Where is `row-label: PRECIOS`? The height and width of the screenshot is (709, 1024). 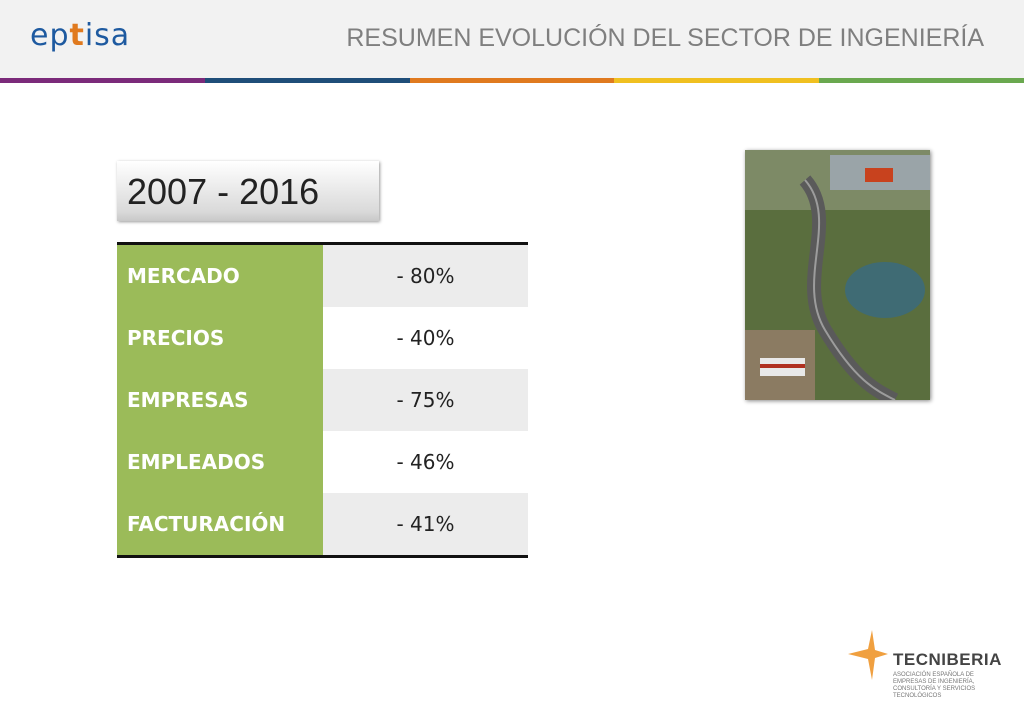
row-label: PRECIOS is located at coordinates (220, 338).